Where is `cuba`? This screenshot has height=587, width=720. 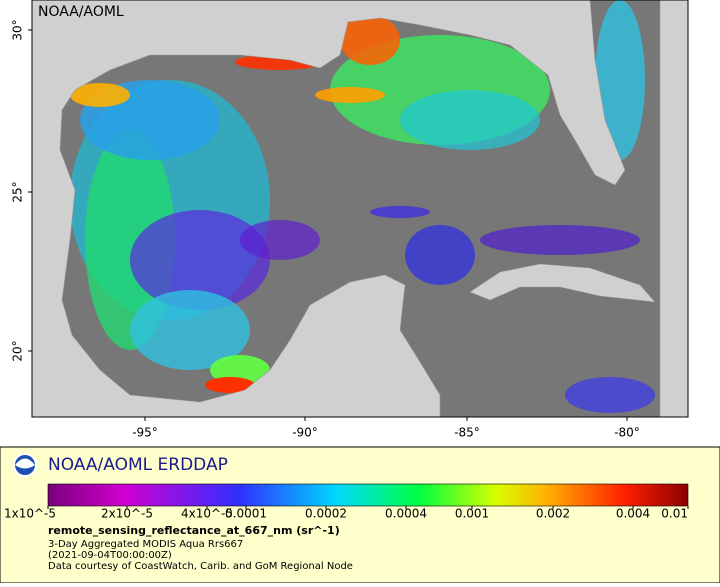
cuba is located at coordinates (562, 283).